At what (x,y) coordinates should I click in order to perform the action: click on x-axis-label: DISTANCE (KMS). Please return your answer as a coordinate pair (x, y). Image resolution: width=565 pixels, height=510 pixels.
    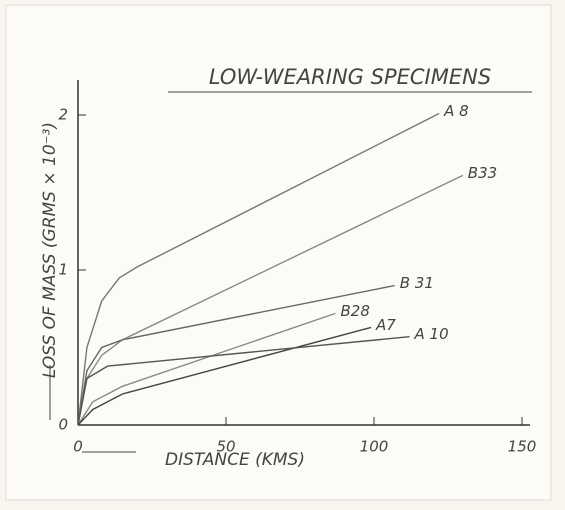
    Looking at the image, I should click on (235, 460).